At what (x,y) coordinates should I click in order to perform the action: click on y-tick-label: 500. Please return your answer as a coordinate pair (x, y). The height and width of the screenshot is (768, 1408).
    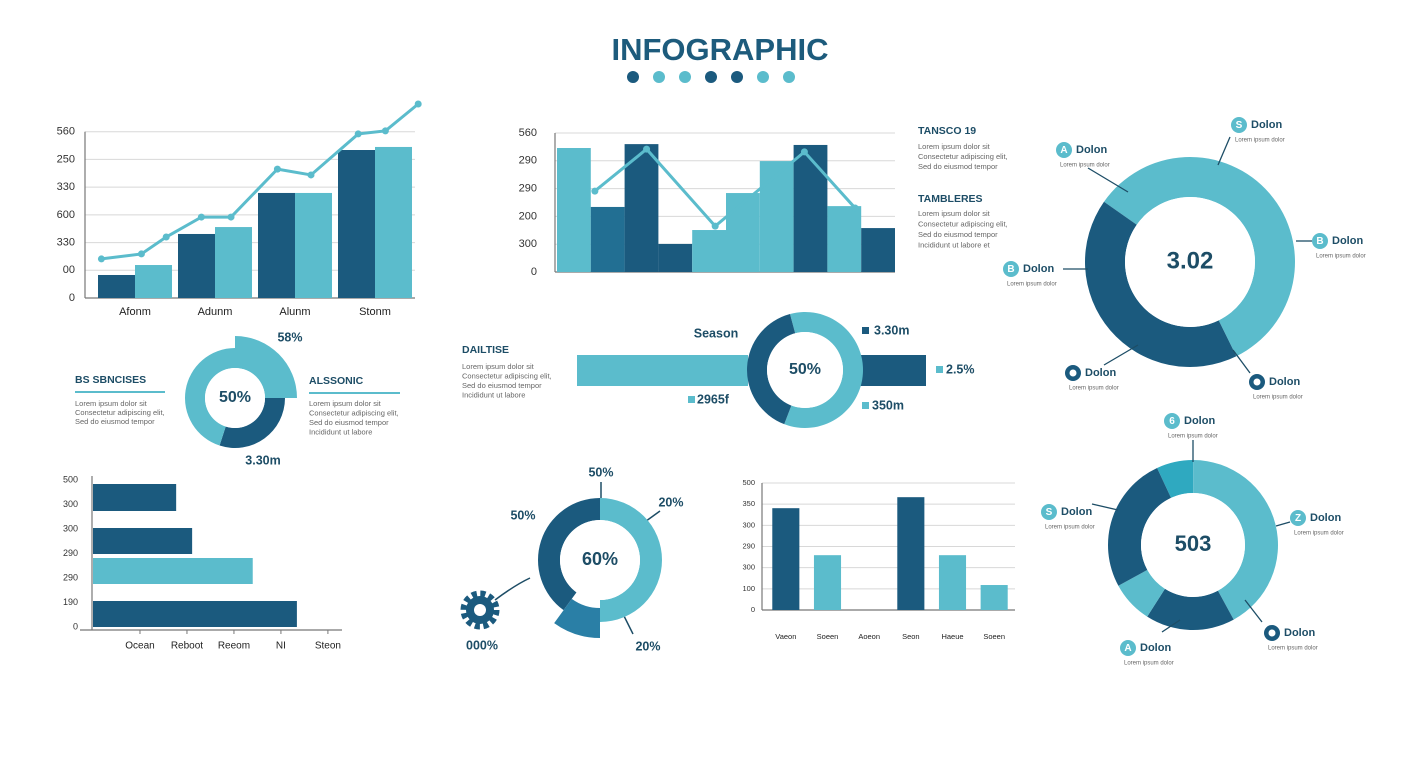
    Looking at the image, I should click on (748, 482).